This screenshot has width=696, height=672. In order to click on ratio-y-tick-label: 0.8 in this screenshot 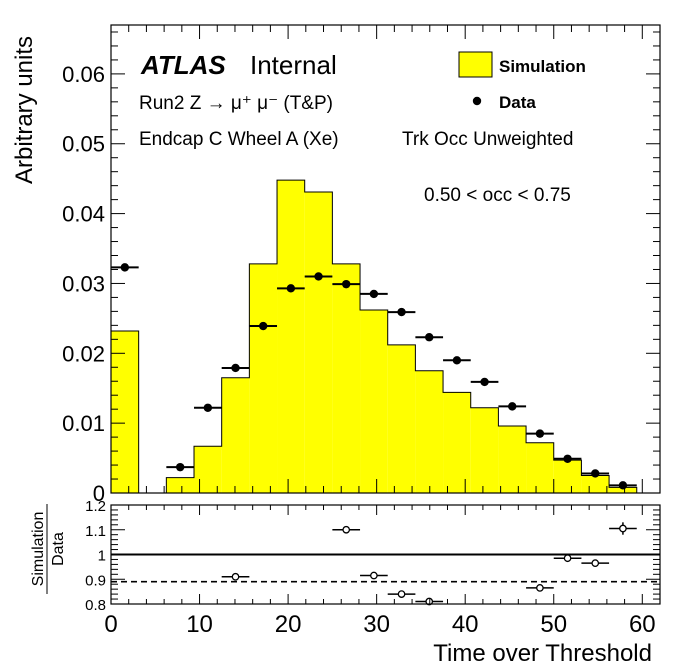, I will do `click(95, 605)`.